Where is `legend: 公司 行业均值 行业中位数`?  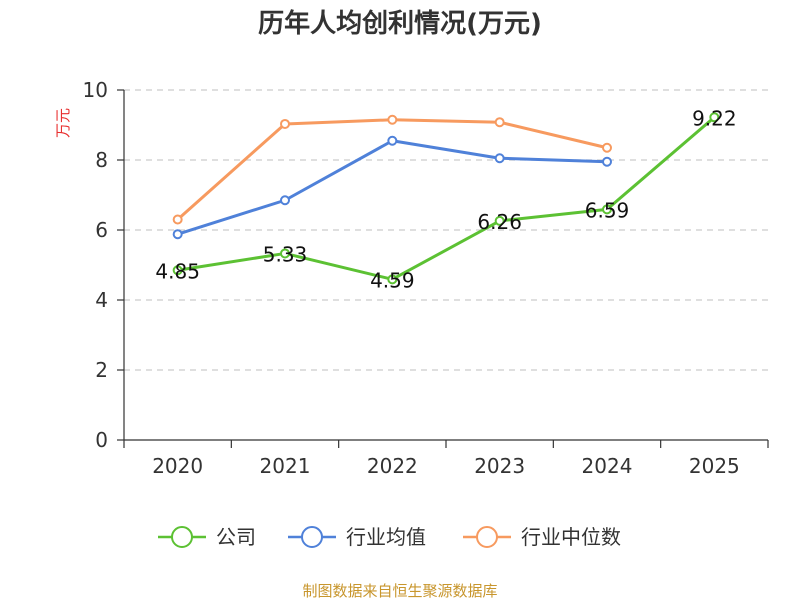
legend: 公司 行业均值 行业中位数 is located at coordinates (389, 537).